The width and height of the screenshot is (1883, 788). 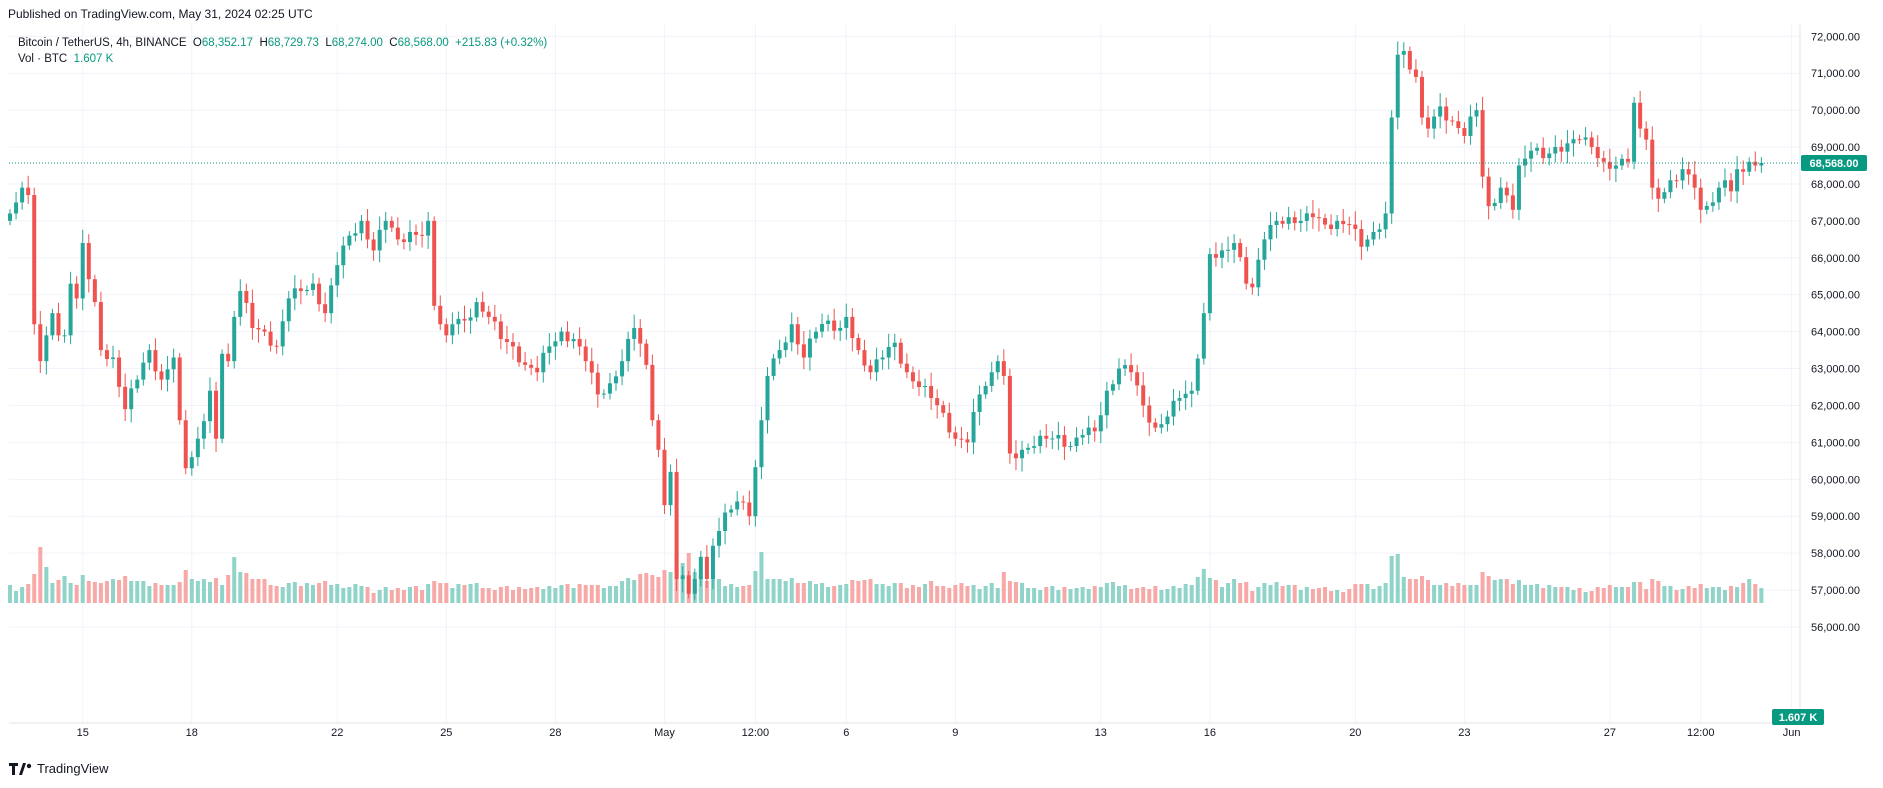 What do you see at coordinates (1798, 717) in the screenshot?
I see `last-volume-badge` at bounding box center [1798, 717].